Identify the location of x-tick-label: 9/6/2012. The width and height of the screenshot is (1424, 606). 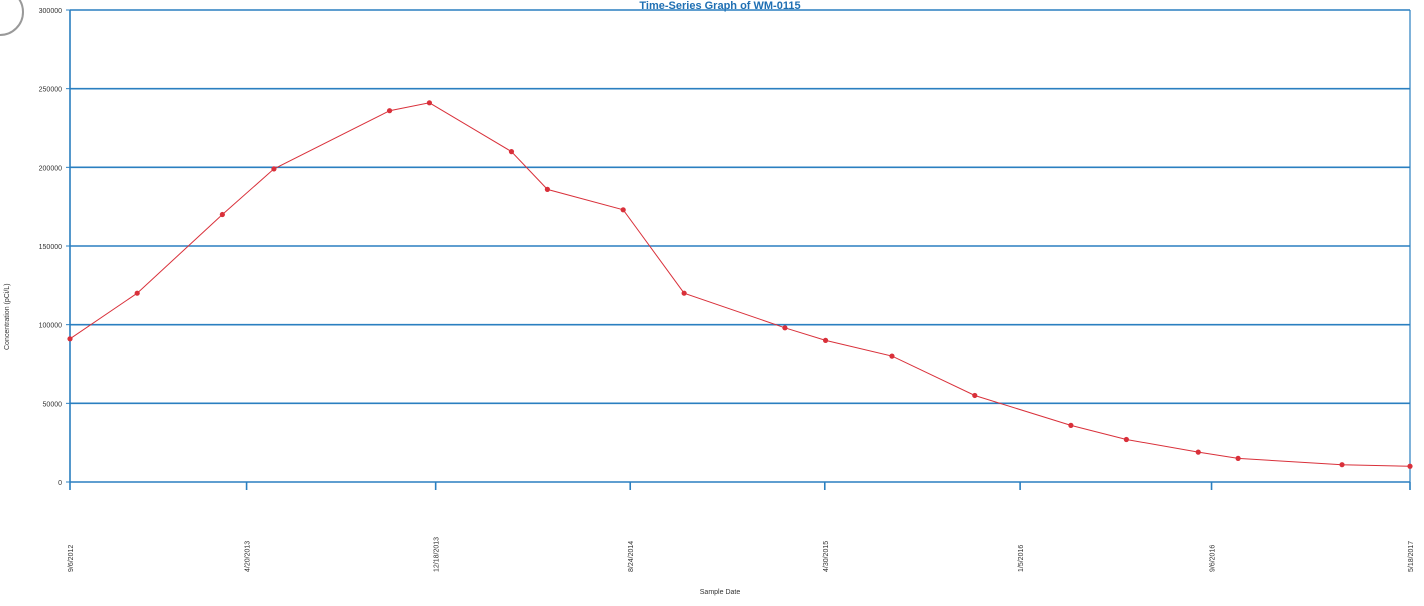
(71, 558).